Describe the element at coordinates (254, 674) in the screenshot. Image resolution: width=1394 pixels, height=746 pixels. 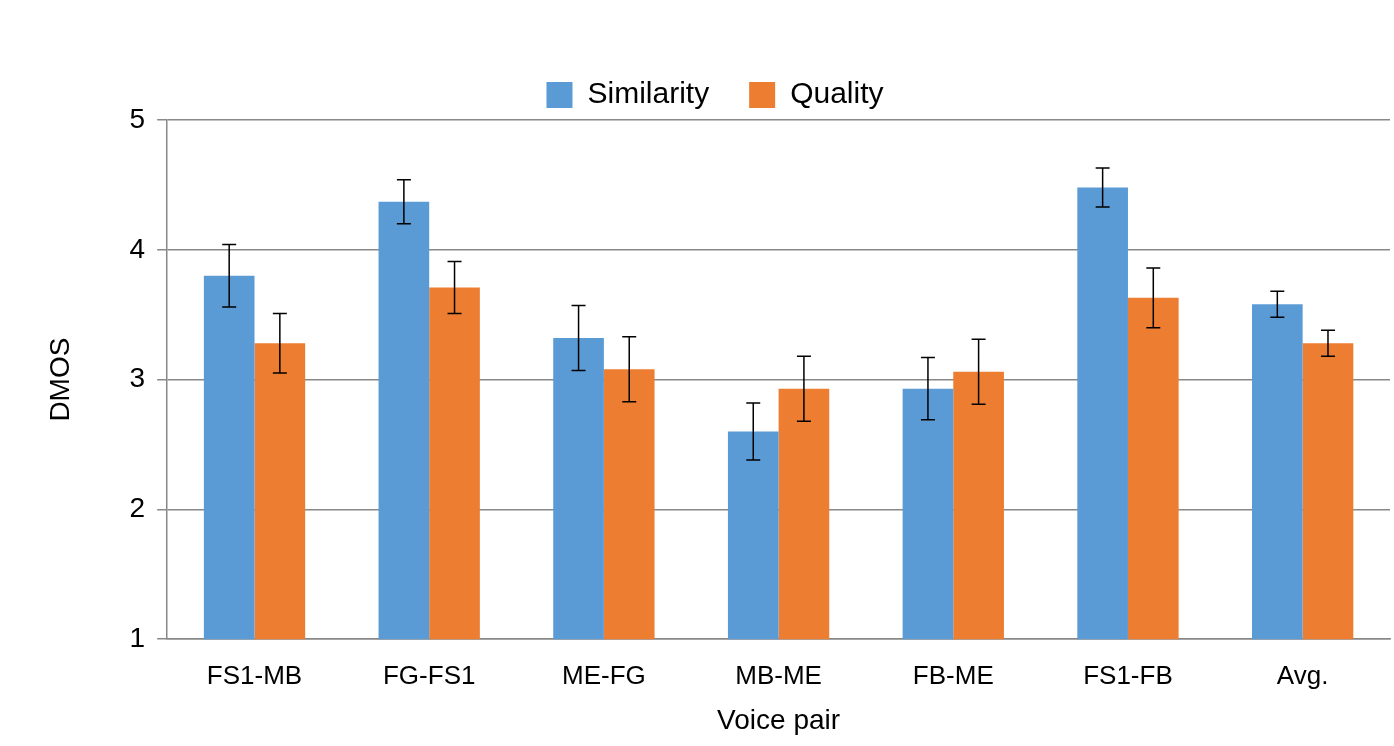
I see `x-tick-label: FS1-MB` at that location.